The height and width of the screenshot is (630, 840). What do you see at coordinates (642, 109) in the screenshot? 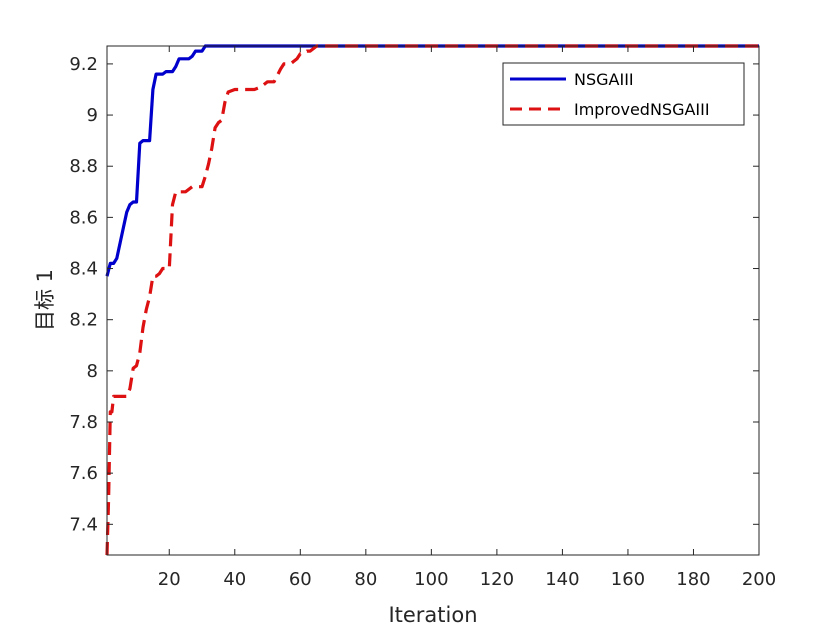
I see `legend-label-improvednsgaiii: ImprovedNSGAIII` at bounding box center [642, 109].